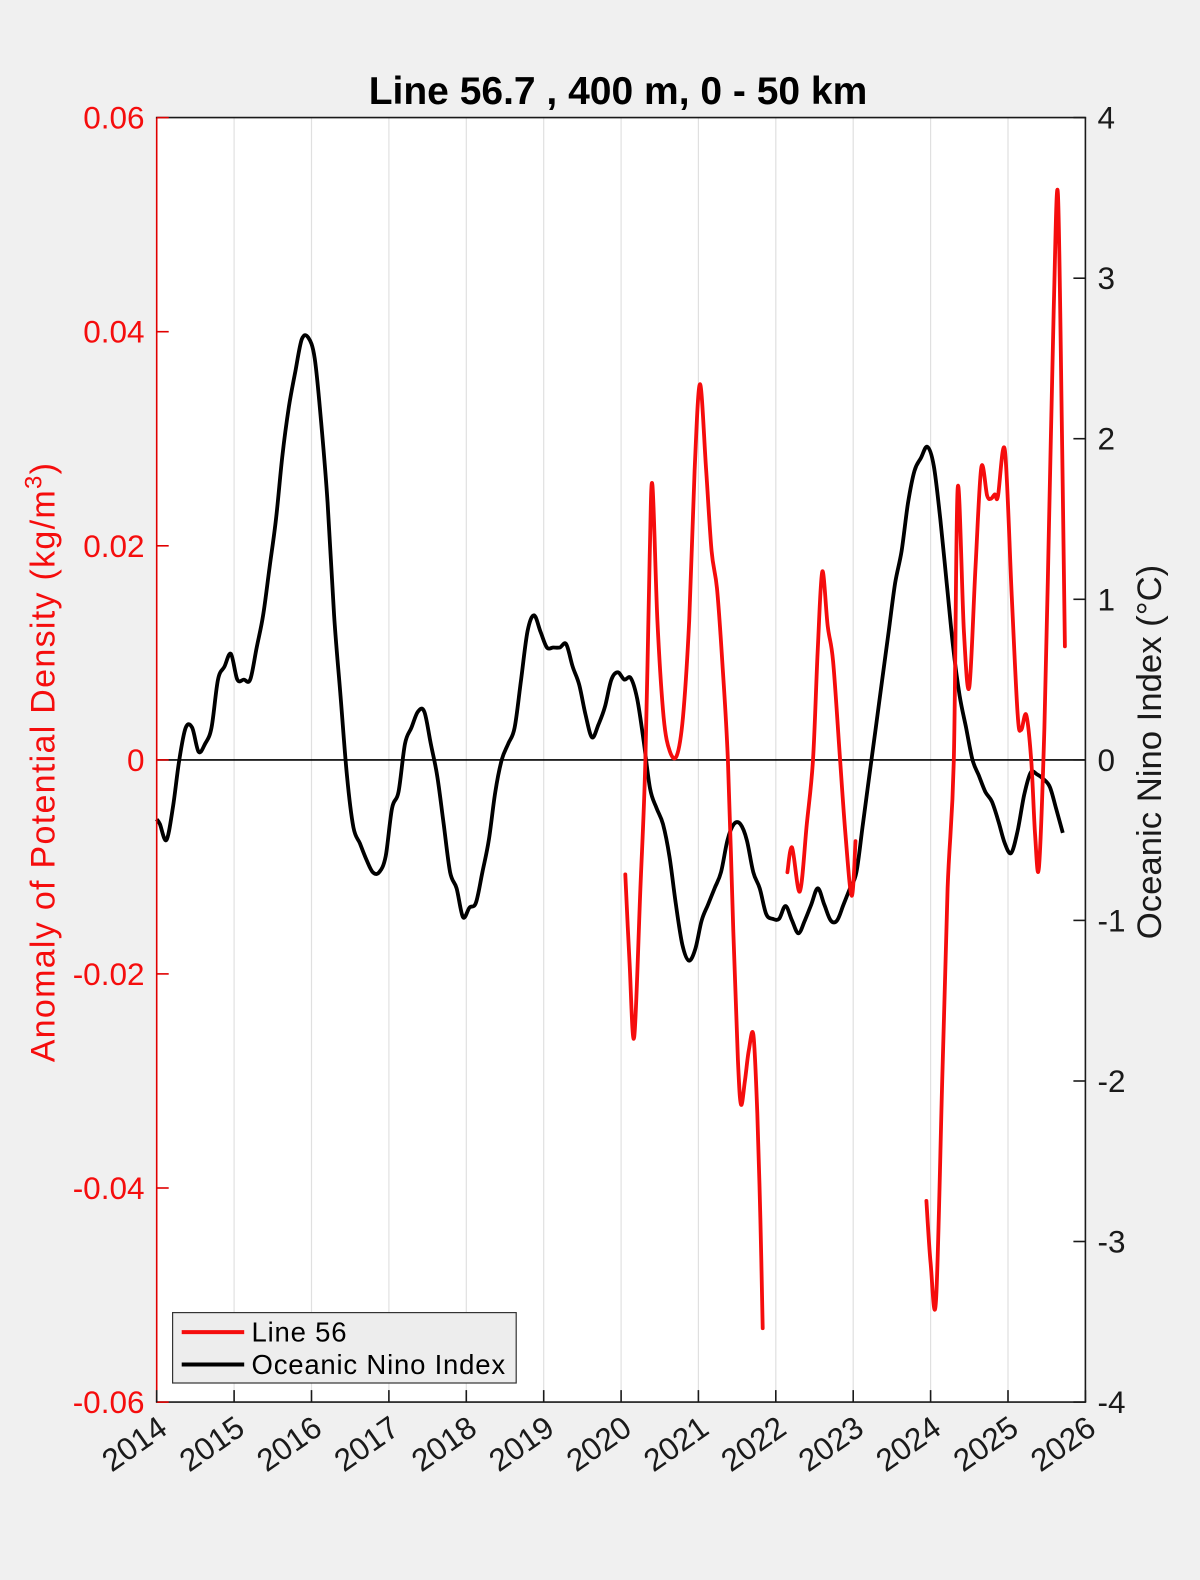  Describe the element at coordinates (1107, 599) in the screenshot. I see `svg-text: 1` at that location.